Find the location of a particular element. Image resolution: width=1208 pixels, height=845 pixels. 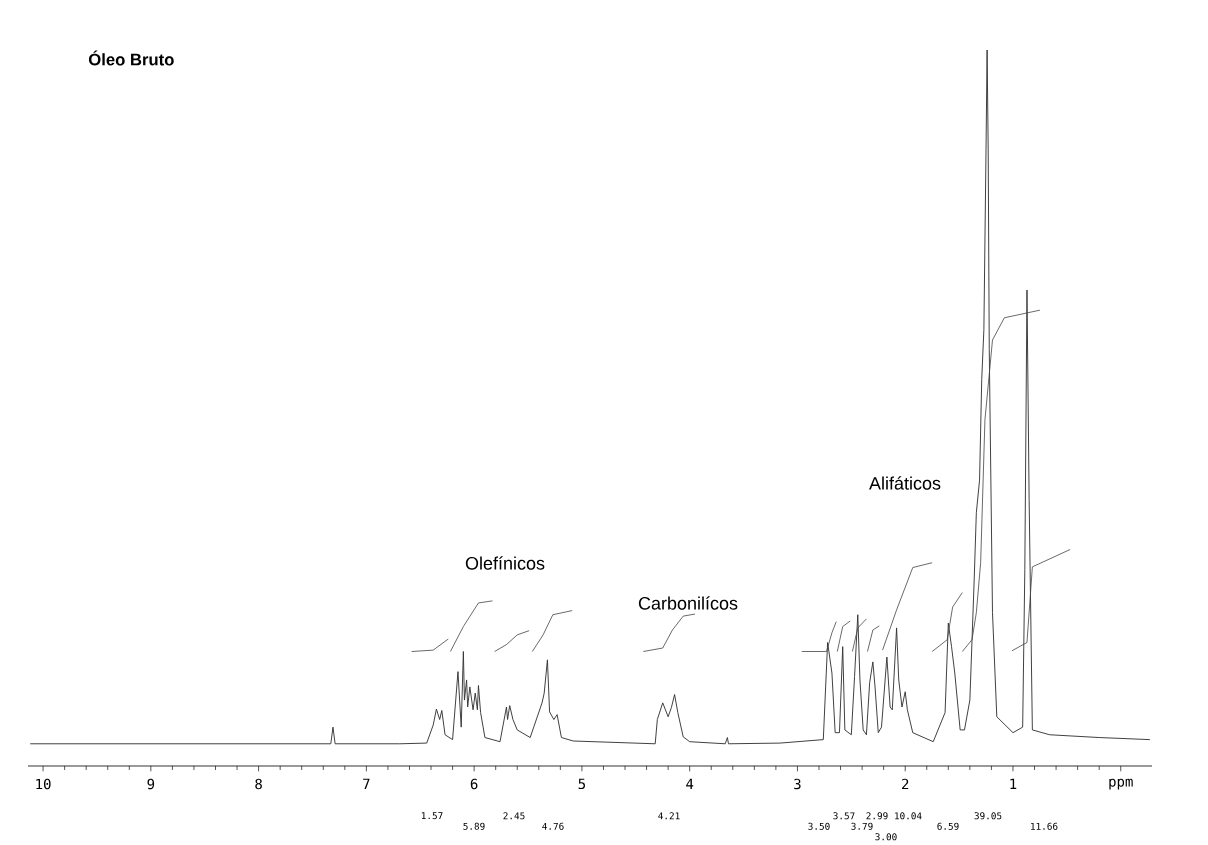

text: 11.66 is located at coordinates (1044, 826).